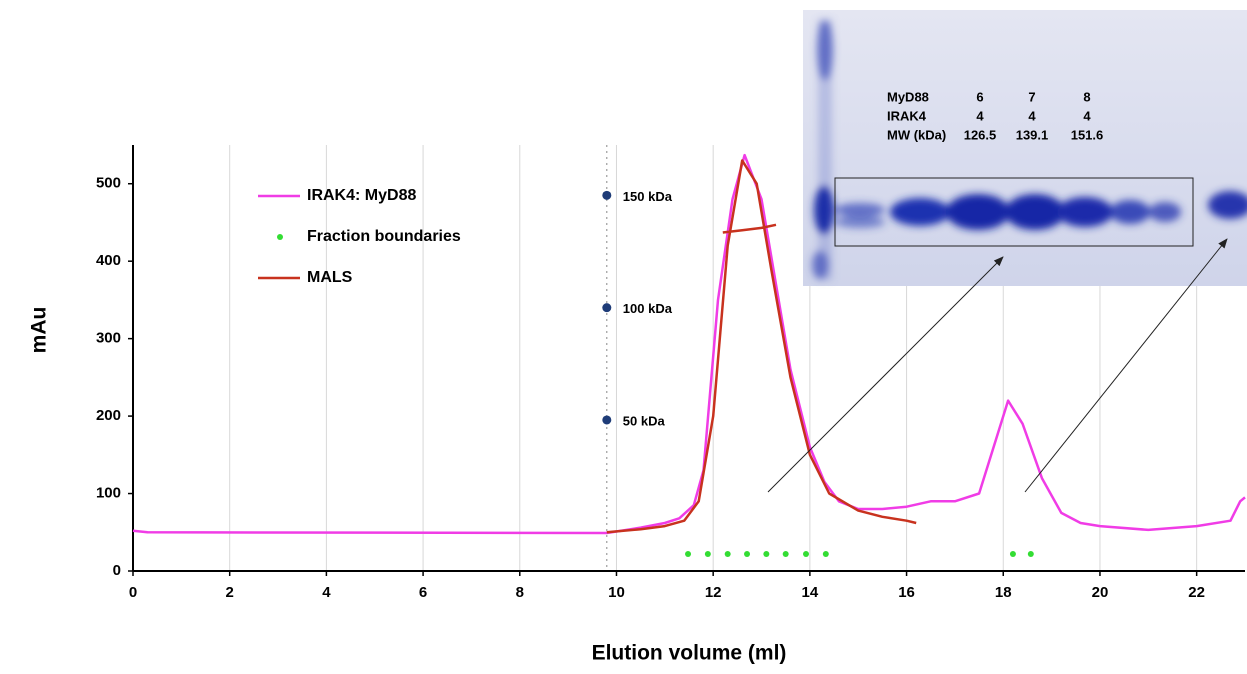 This screenshot has height=674, width=1247. I want to click on legend-marker, so click(280, 237).